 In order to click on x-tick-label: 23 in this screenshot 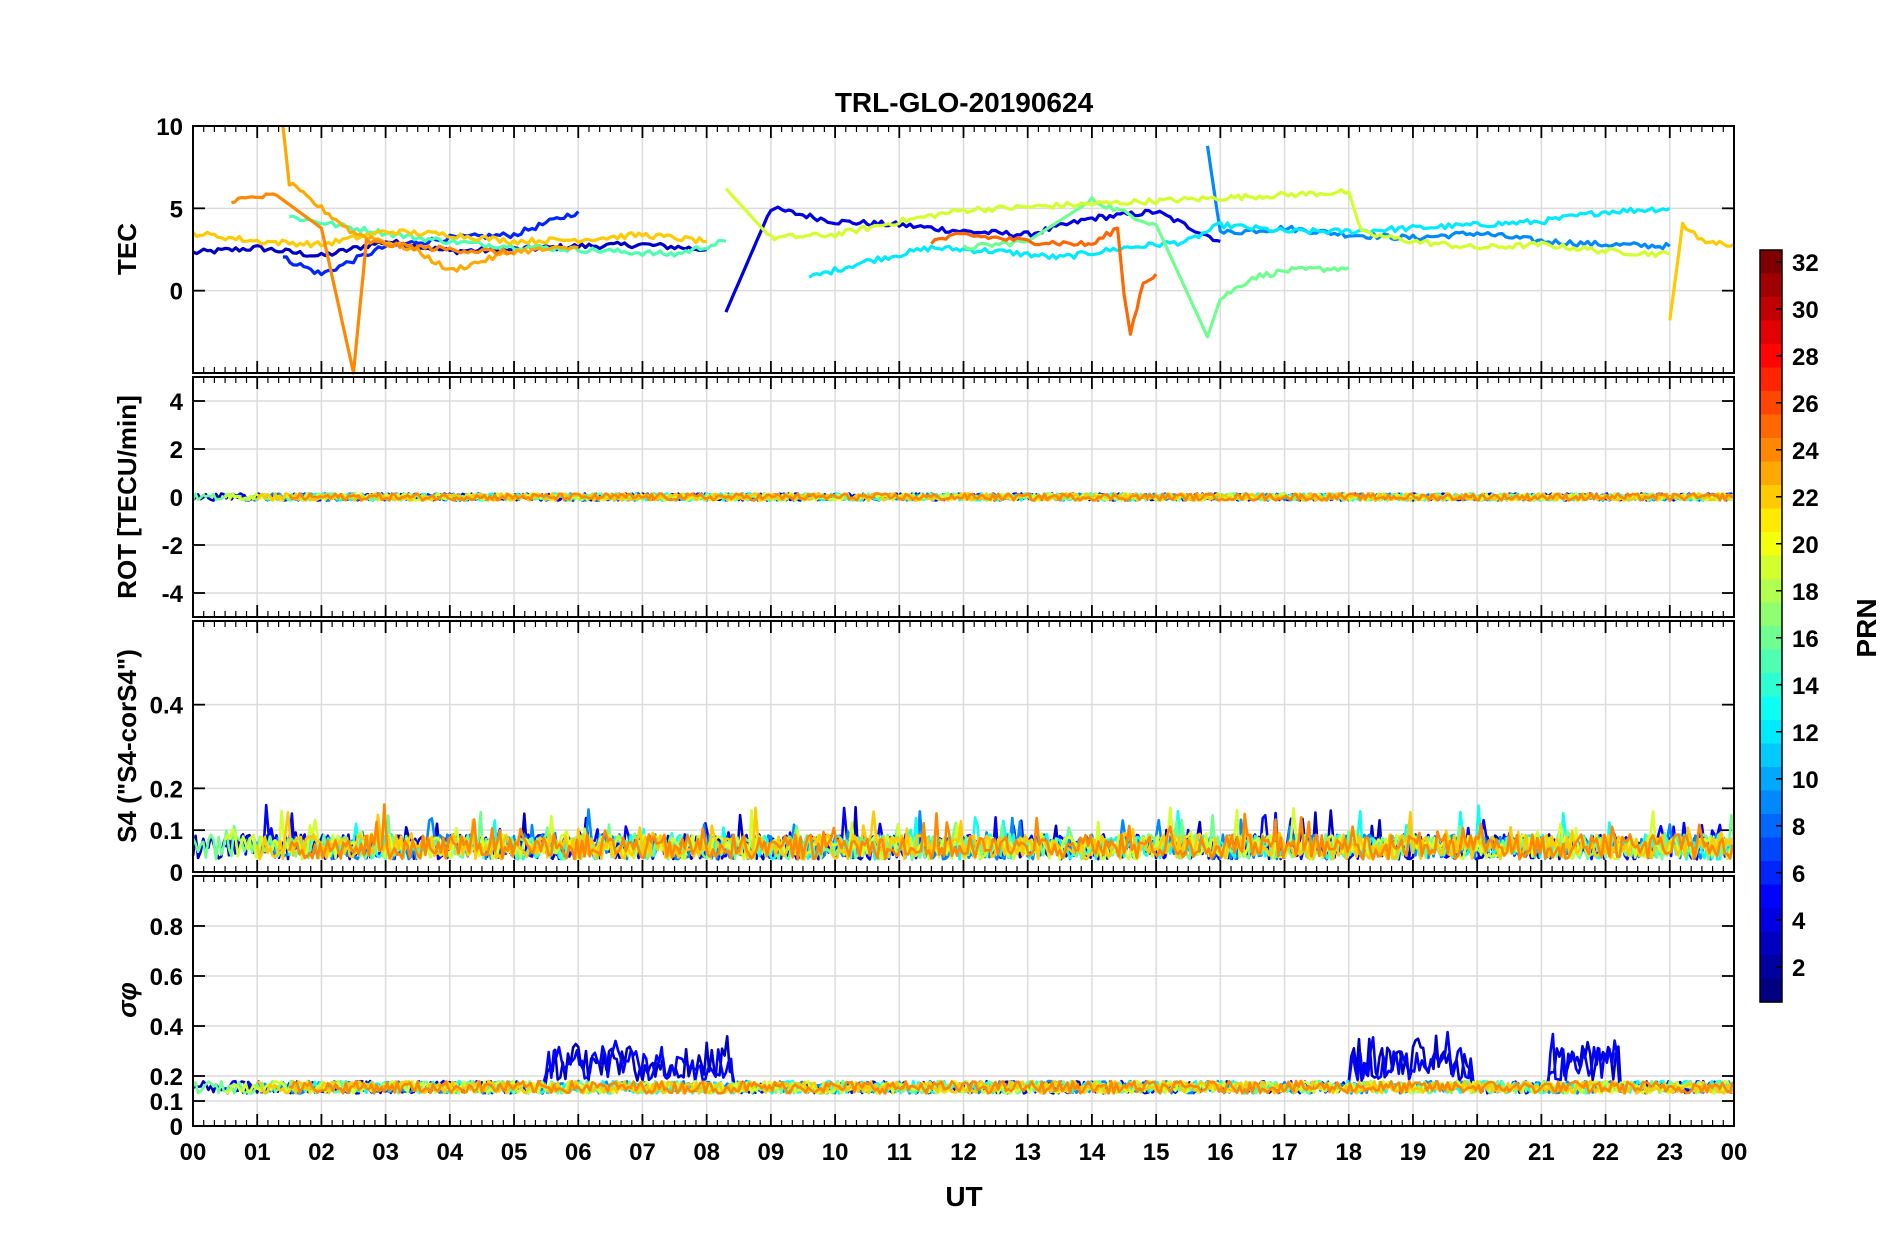, I will do `click(1669, 1152)`.